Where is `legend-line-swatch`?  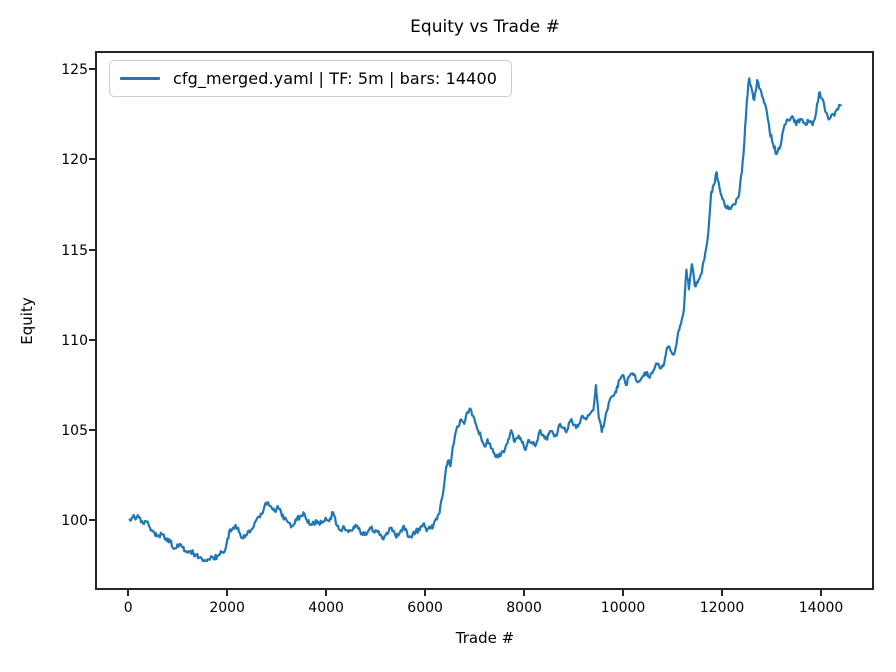
legend-line-swatch is located at coordinates (140, 78).